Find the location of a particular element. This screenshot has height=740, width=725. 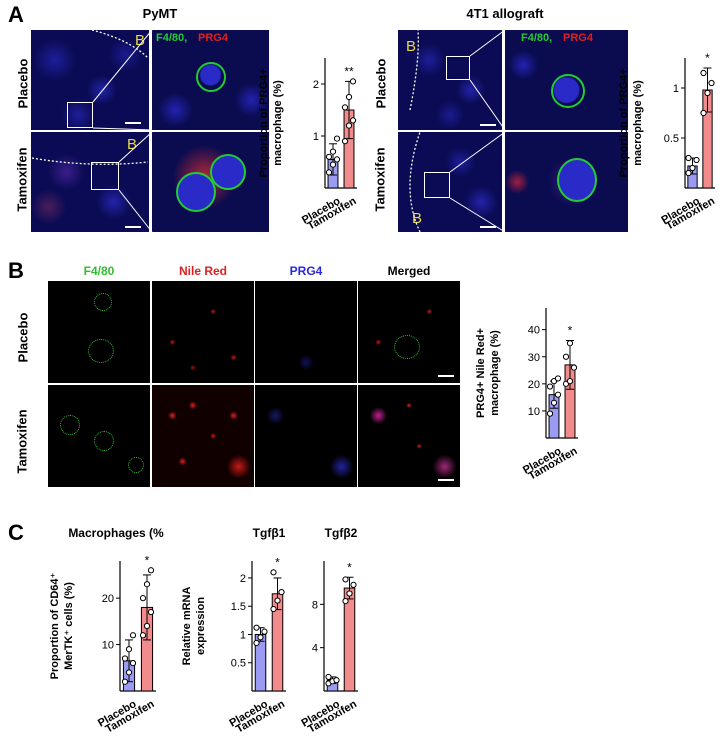

b-tamoxifen-merged is located at coordinates (409, 436).